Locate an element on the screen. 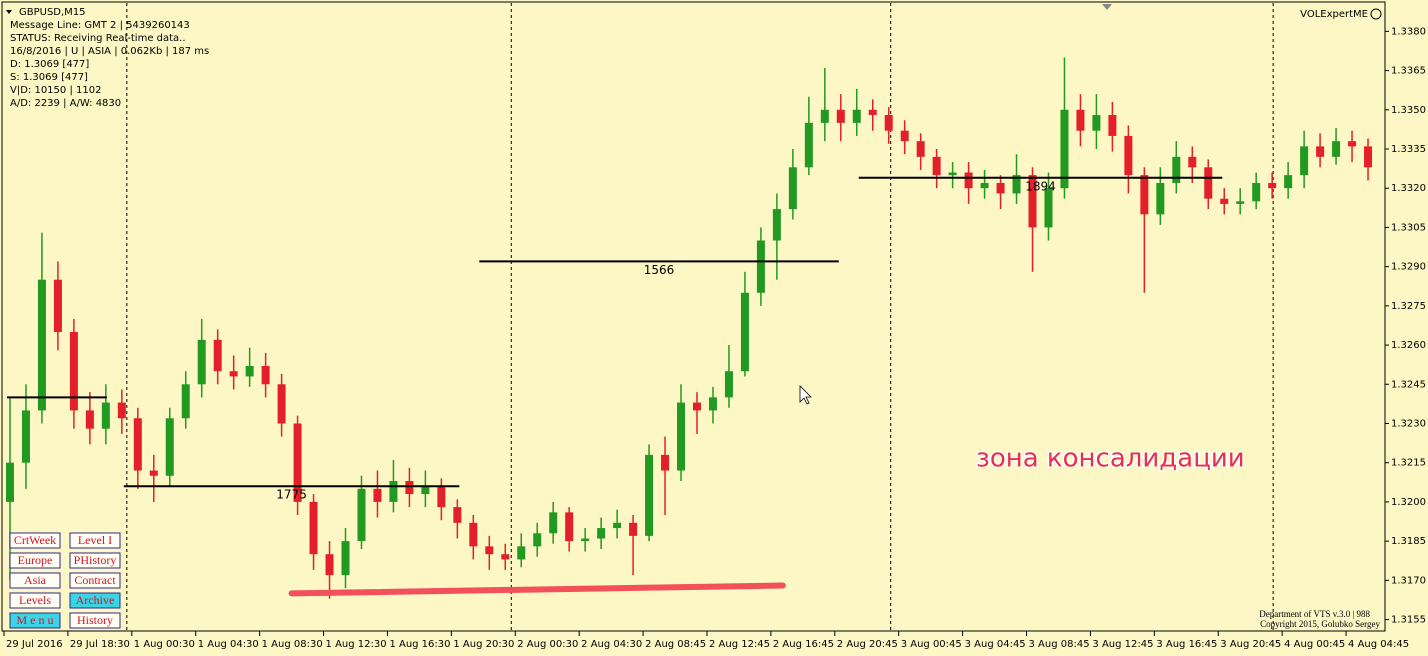  x-tick-label: 2 Aug 08:45 is located at coordinates (675, 644).